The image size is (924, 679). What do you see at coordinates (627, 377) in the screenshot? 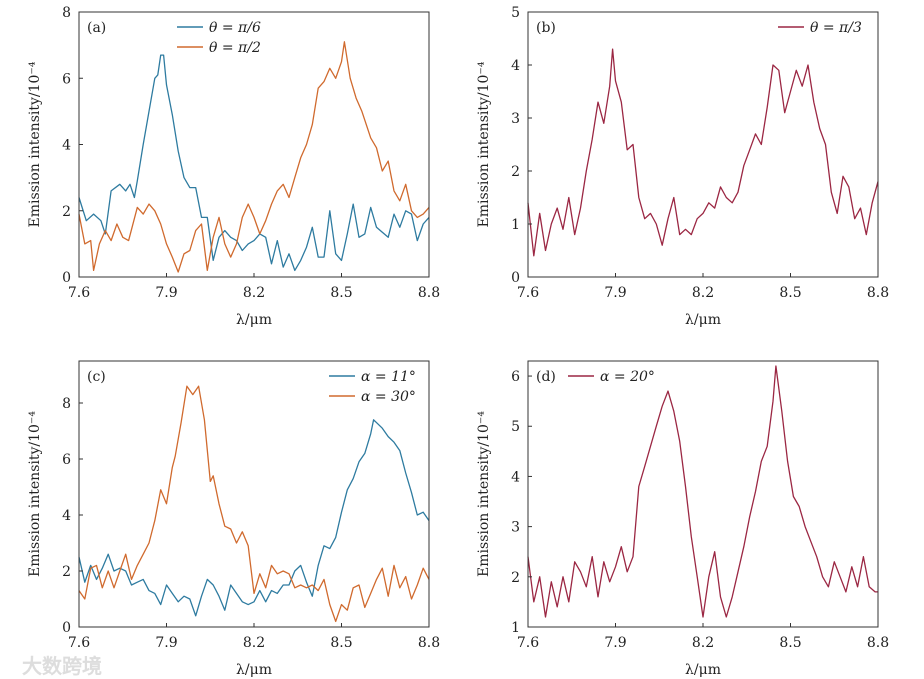
I see `legend-label: α = 20°` at bounding box center [627, 377].